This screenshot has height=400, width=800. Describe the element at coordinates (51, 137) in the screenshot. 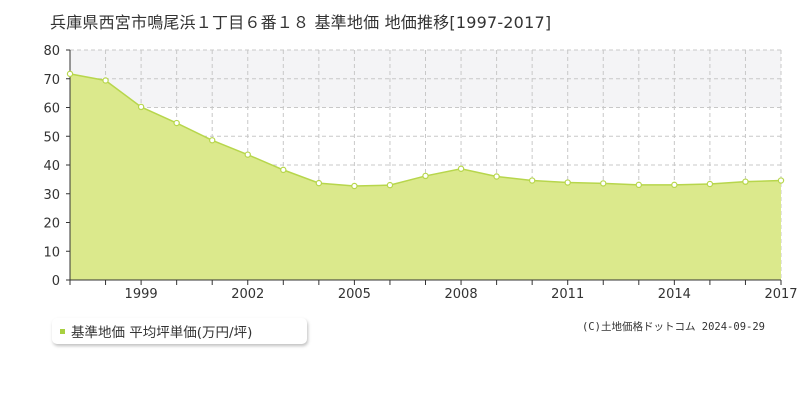

I see `y-tick-label: 50` at that location.